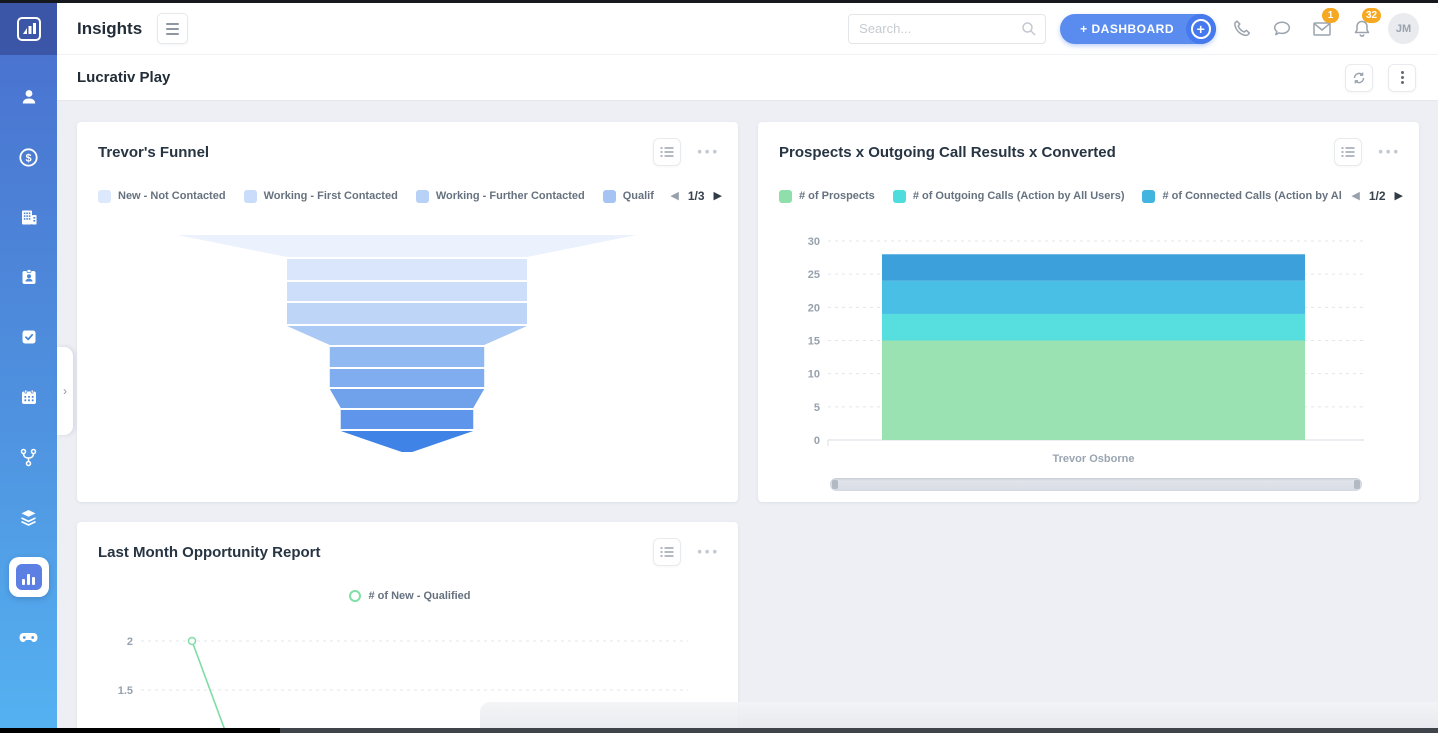 The image size is (1438, 733). I want to click on sidebar-item-company, so click(29, 217).